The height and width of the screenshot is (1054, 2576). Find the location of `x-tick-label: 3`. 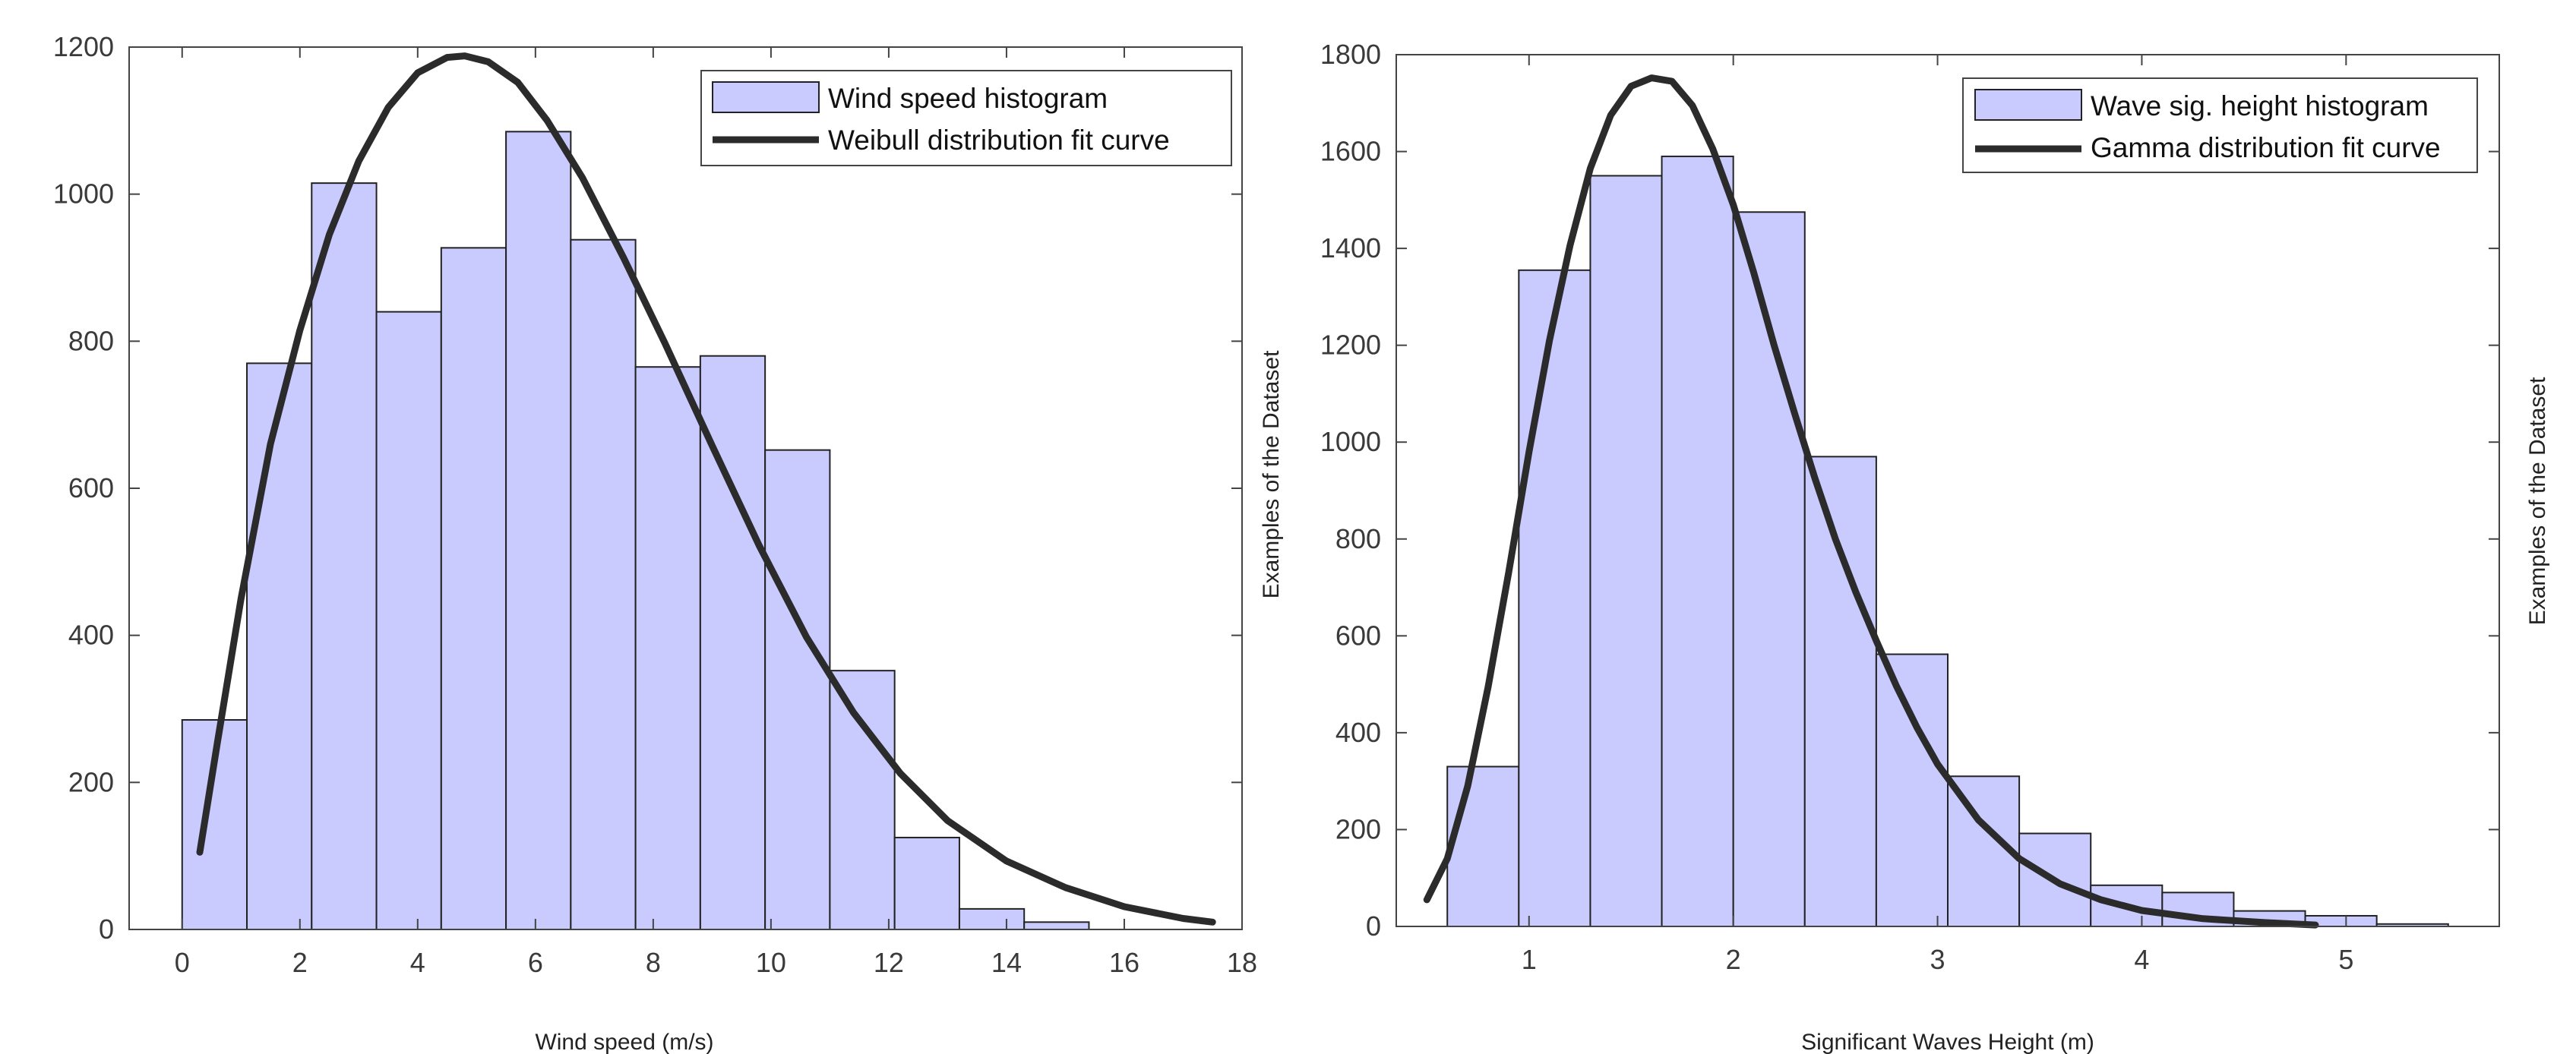

x-tick-label: 3 is located at coordinates (1937, 959).